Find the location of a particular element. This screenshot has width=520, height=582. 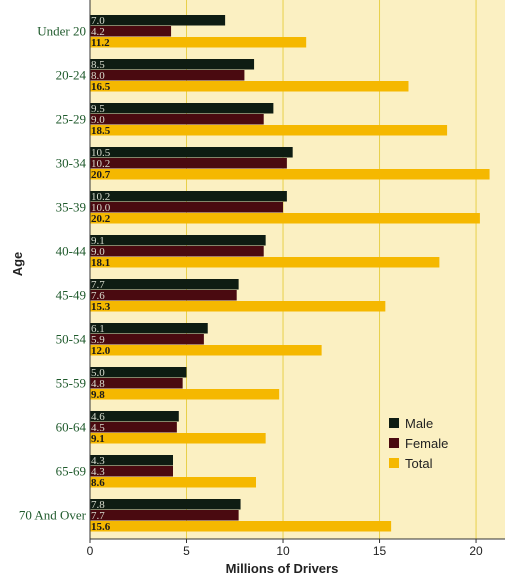

data-label-female-25-29: 9.0 is located at coordinates (98, 120).